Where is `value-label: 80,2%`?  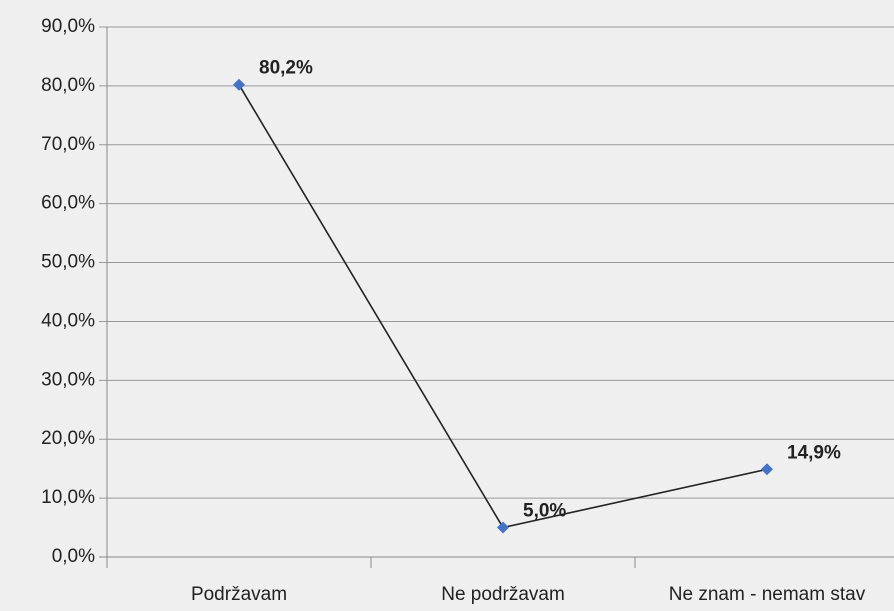 value-label: 80,2% is located at coordinates (286, 68).